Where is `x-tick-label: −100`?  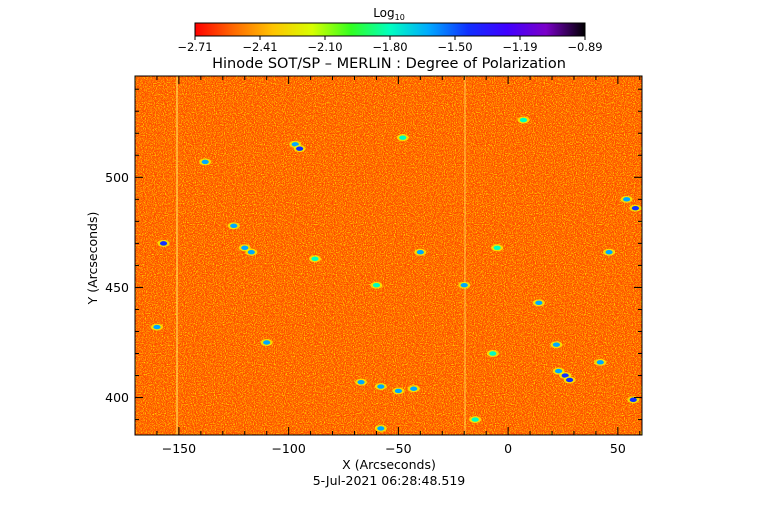 x-tick-label: −100 is located at coordinates (288, 448).